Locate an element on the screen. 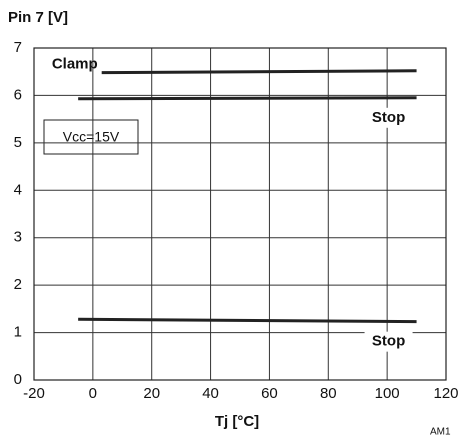 The image size is (462, 435). y-tick-label: 2 is located at coordinates (18, 284).